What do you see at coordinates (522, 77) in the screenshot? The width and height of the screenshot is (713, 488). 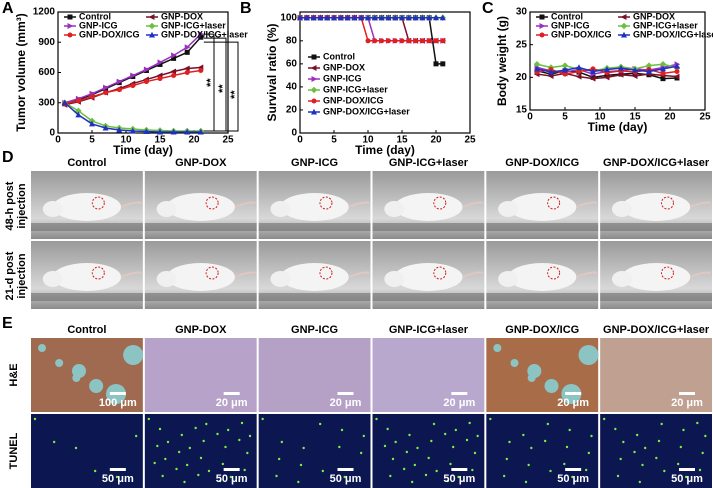 I see `y-tick-label: 20` at bounding box center [522, 77].